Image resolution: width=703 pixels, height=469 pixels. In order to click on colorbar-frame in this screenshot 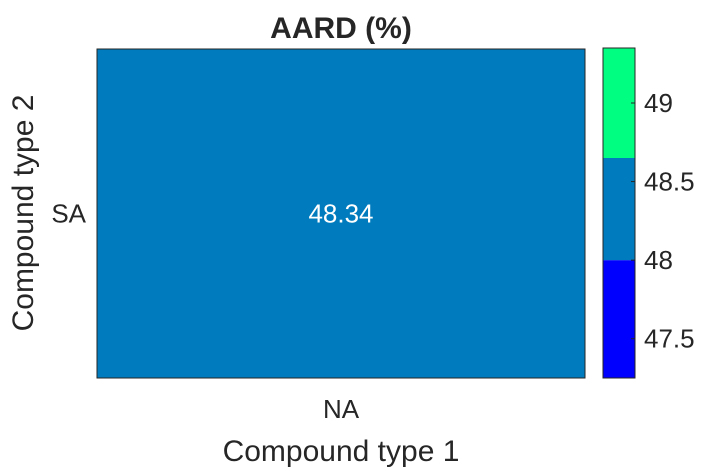, I will do `click(619, 213)`.